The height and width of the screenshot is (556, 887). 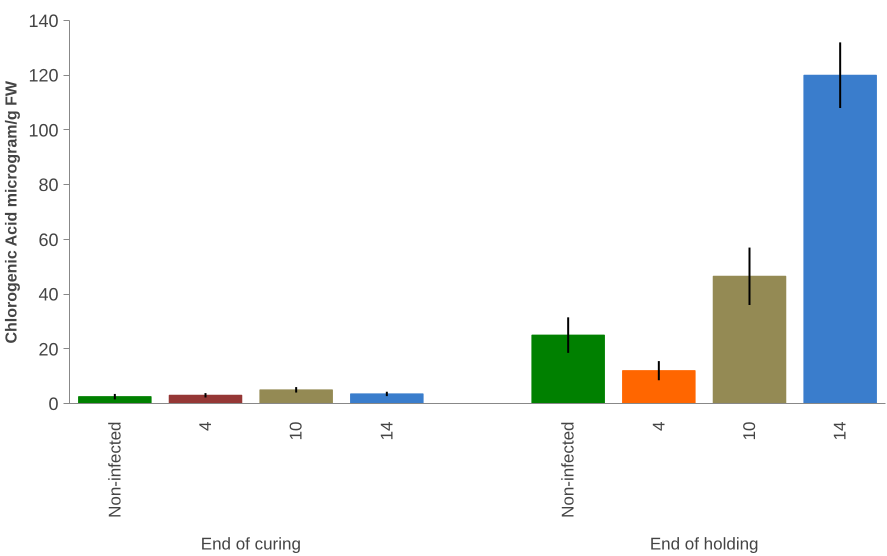 What do you see at coordinates (43, 21) in the screenshot?
I see `y-tick-label: 140` at bounding box center [43, 21].